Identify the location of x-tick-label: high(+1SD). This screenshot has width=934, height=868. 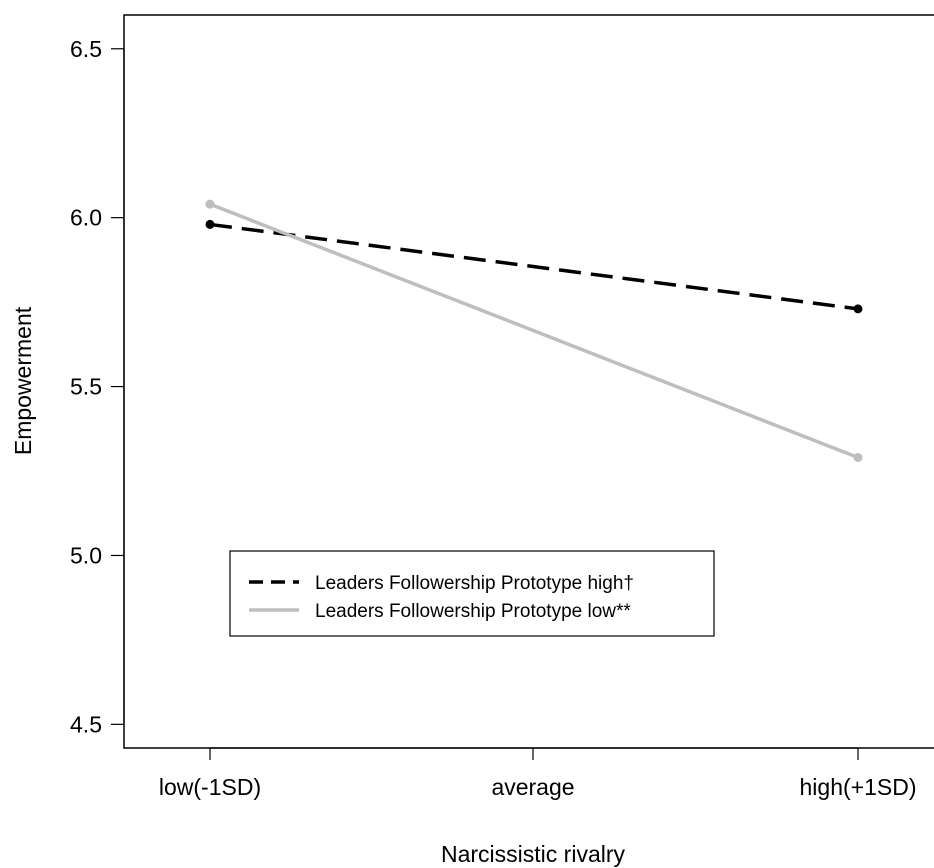
(858, 787).